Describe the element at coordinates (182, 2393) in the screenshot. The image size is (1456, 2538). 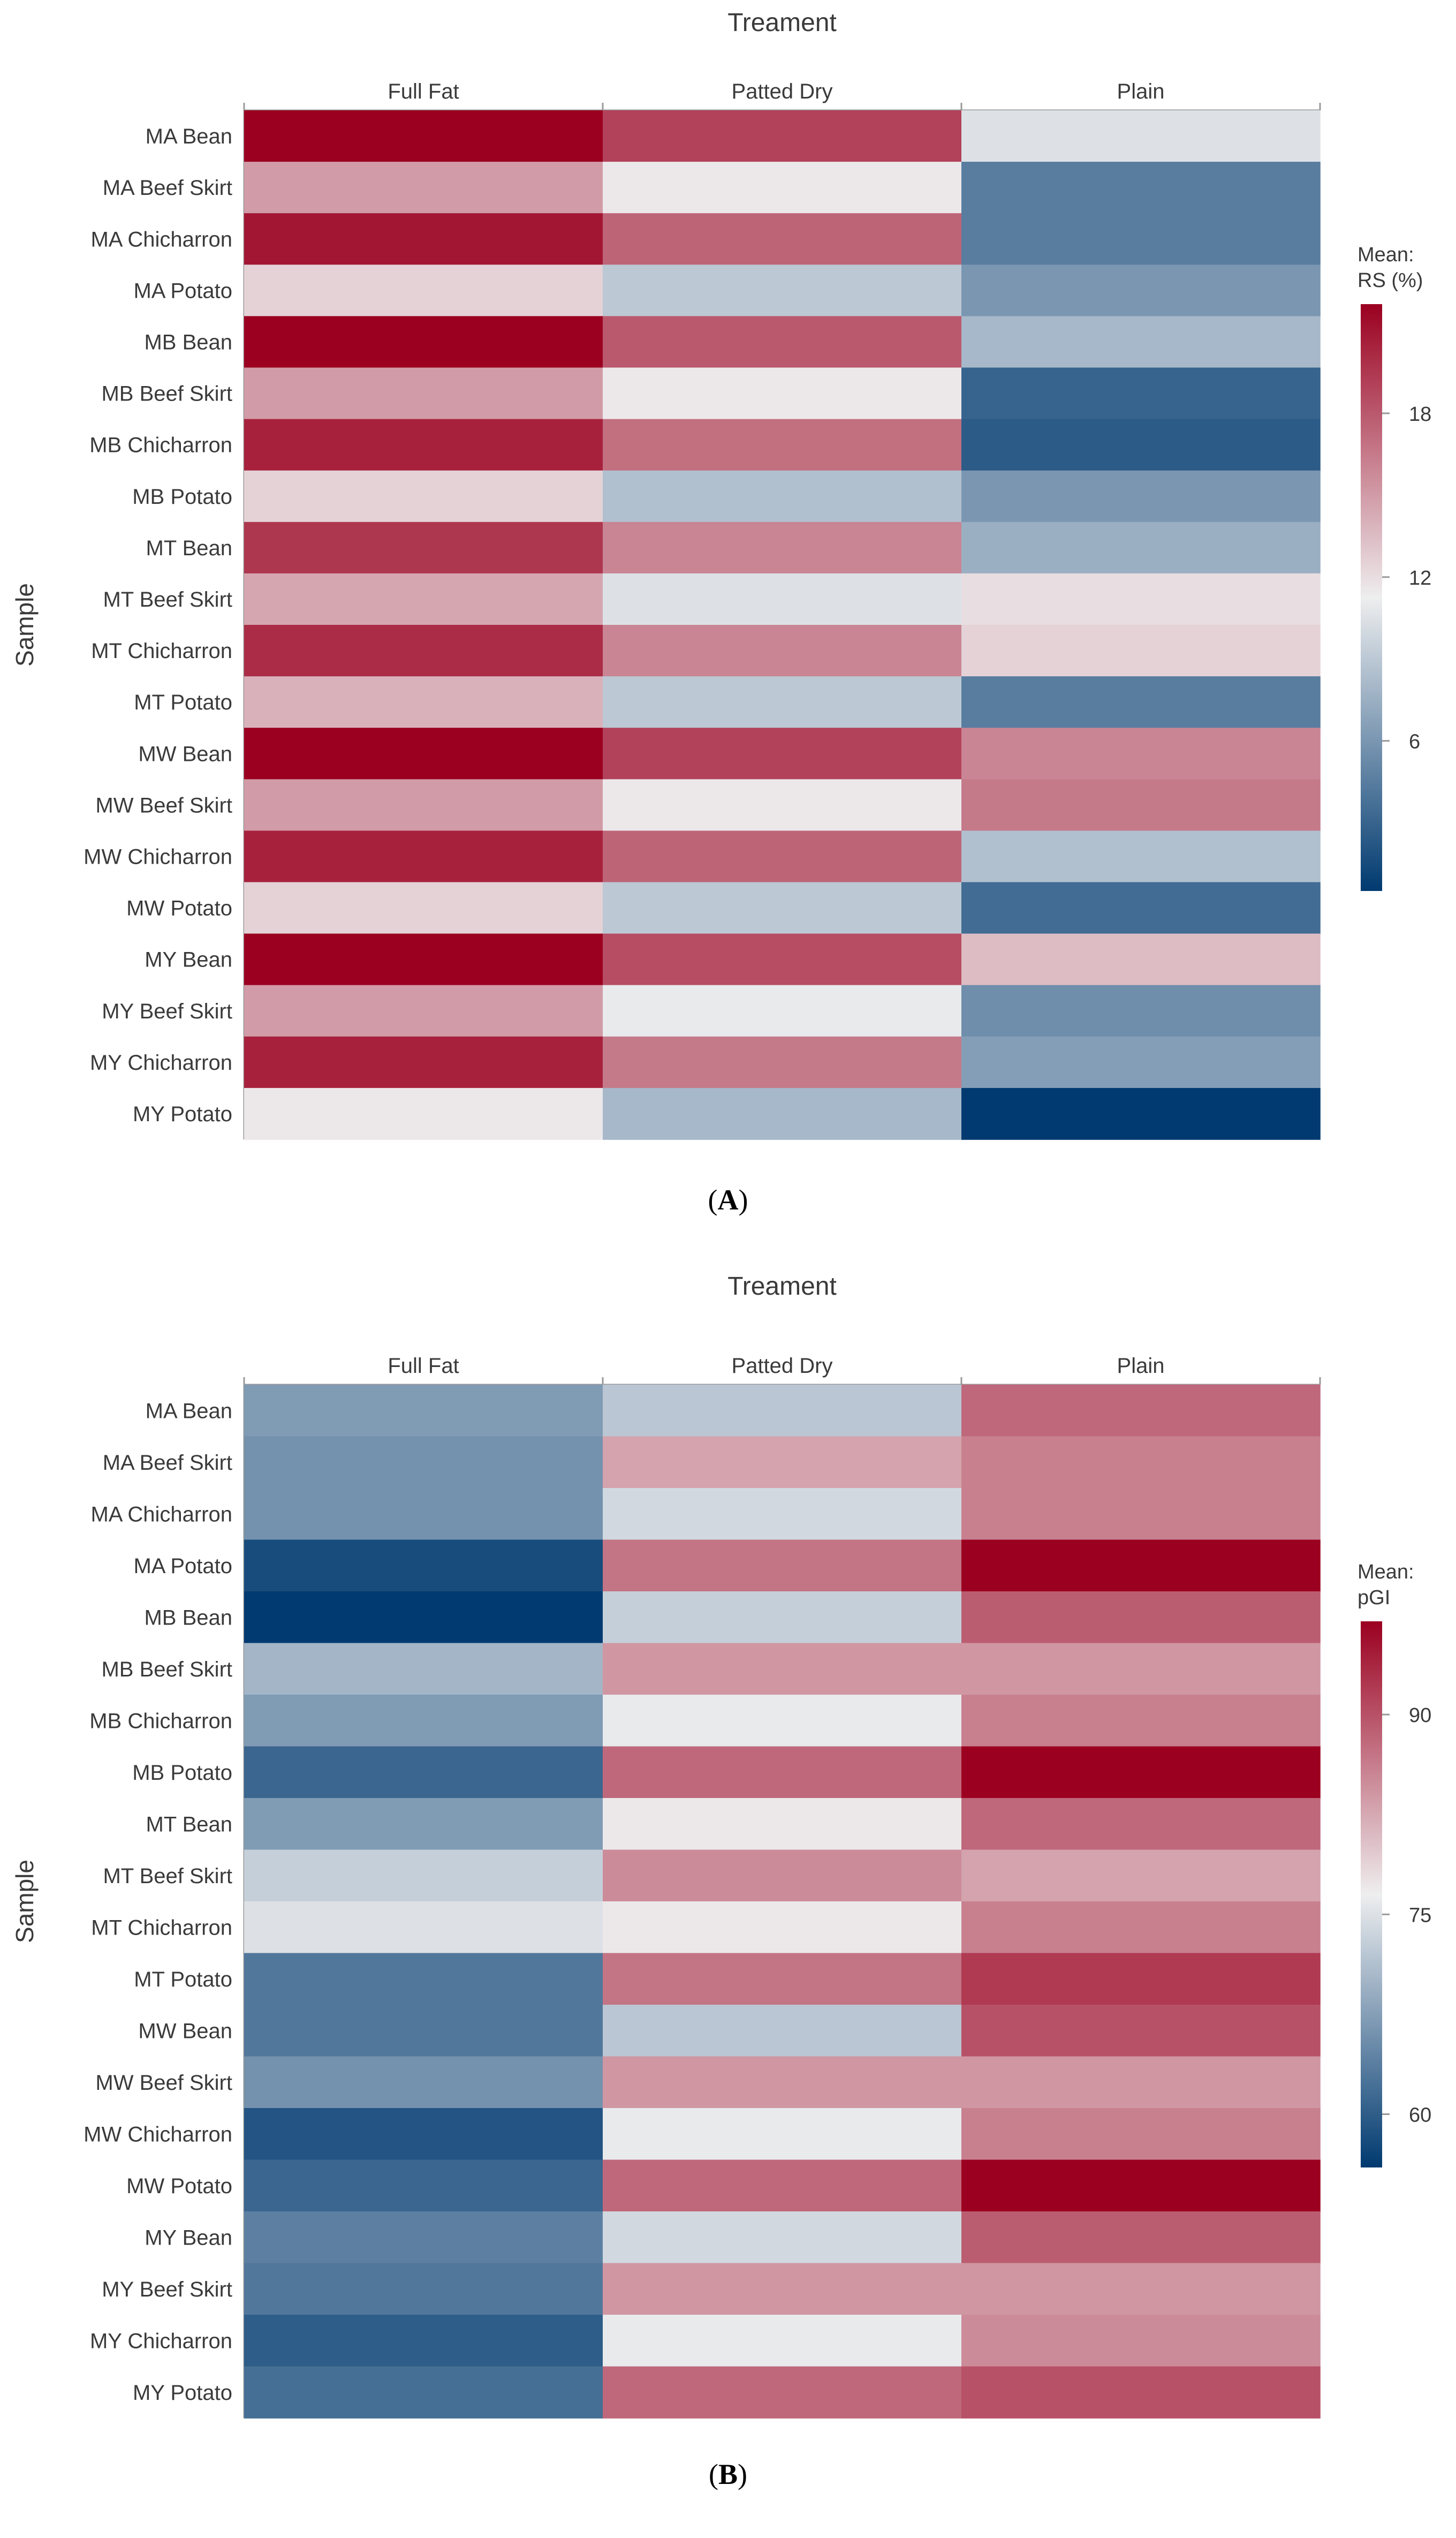
I see `row-label-b-19: MY Potato` at that location.